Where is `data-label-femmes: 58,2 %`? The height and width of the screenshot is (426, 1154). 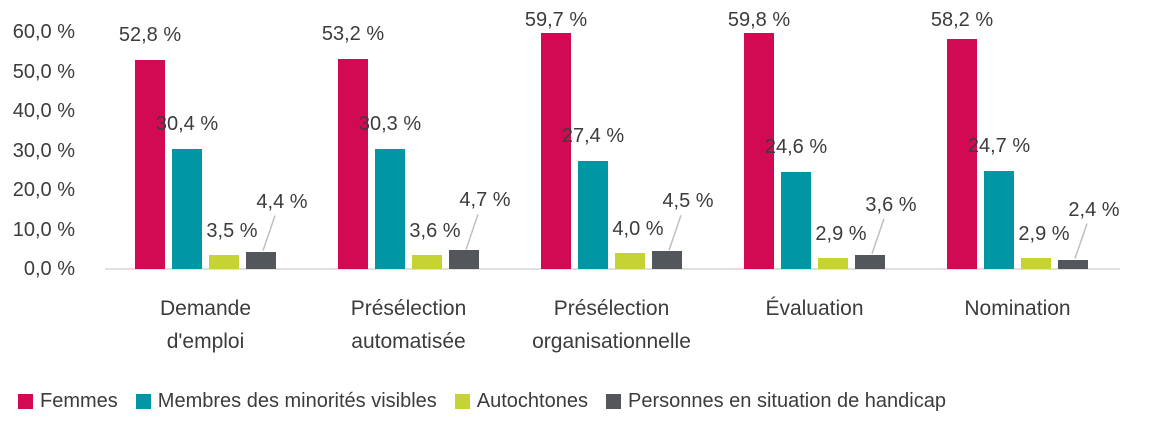 data-label-femmes: 58,2 % is located at coordinates (962, 20).